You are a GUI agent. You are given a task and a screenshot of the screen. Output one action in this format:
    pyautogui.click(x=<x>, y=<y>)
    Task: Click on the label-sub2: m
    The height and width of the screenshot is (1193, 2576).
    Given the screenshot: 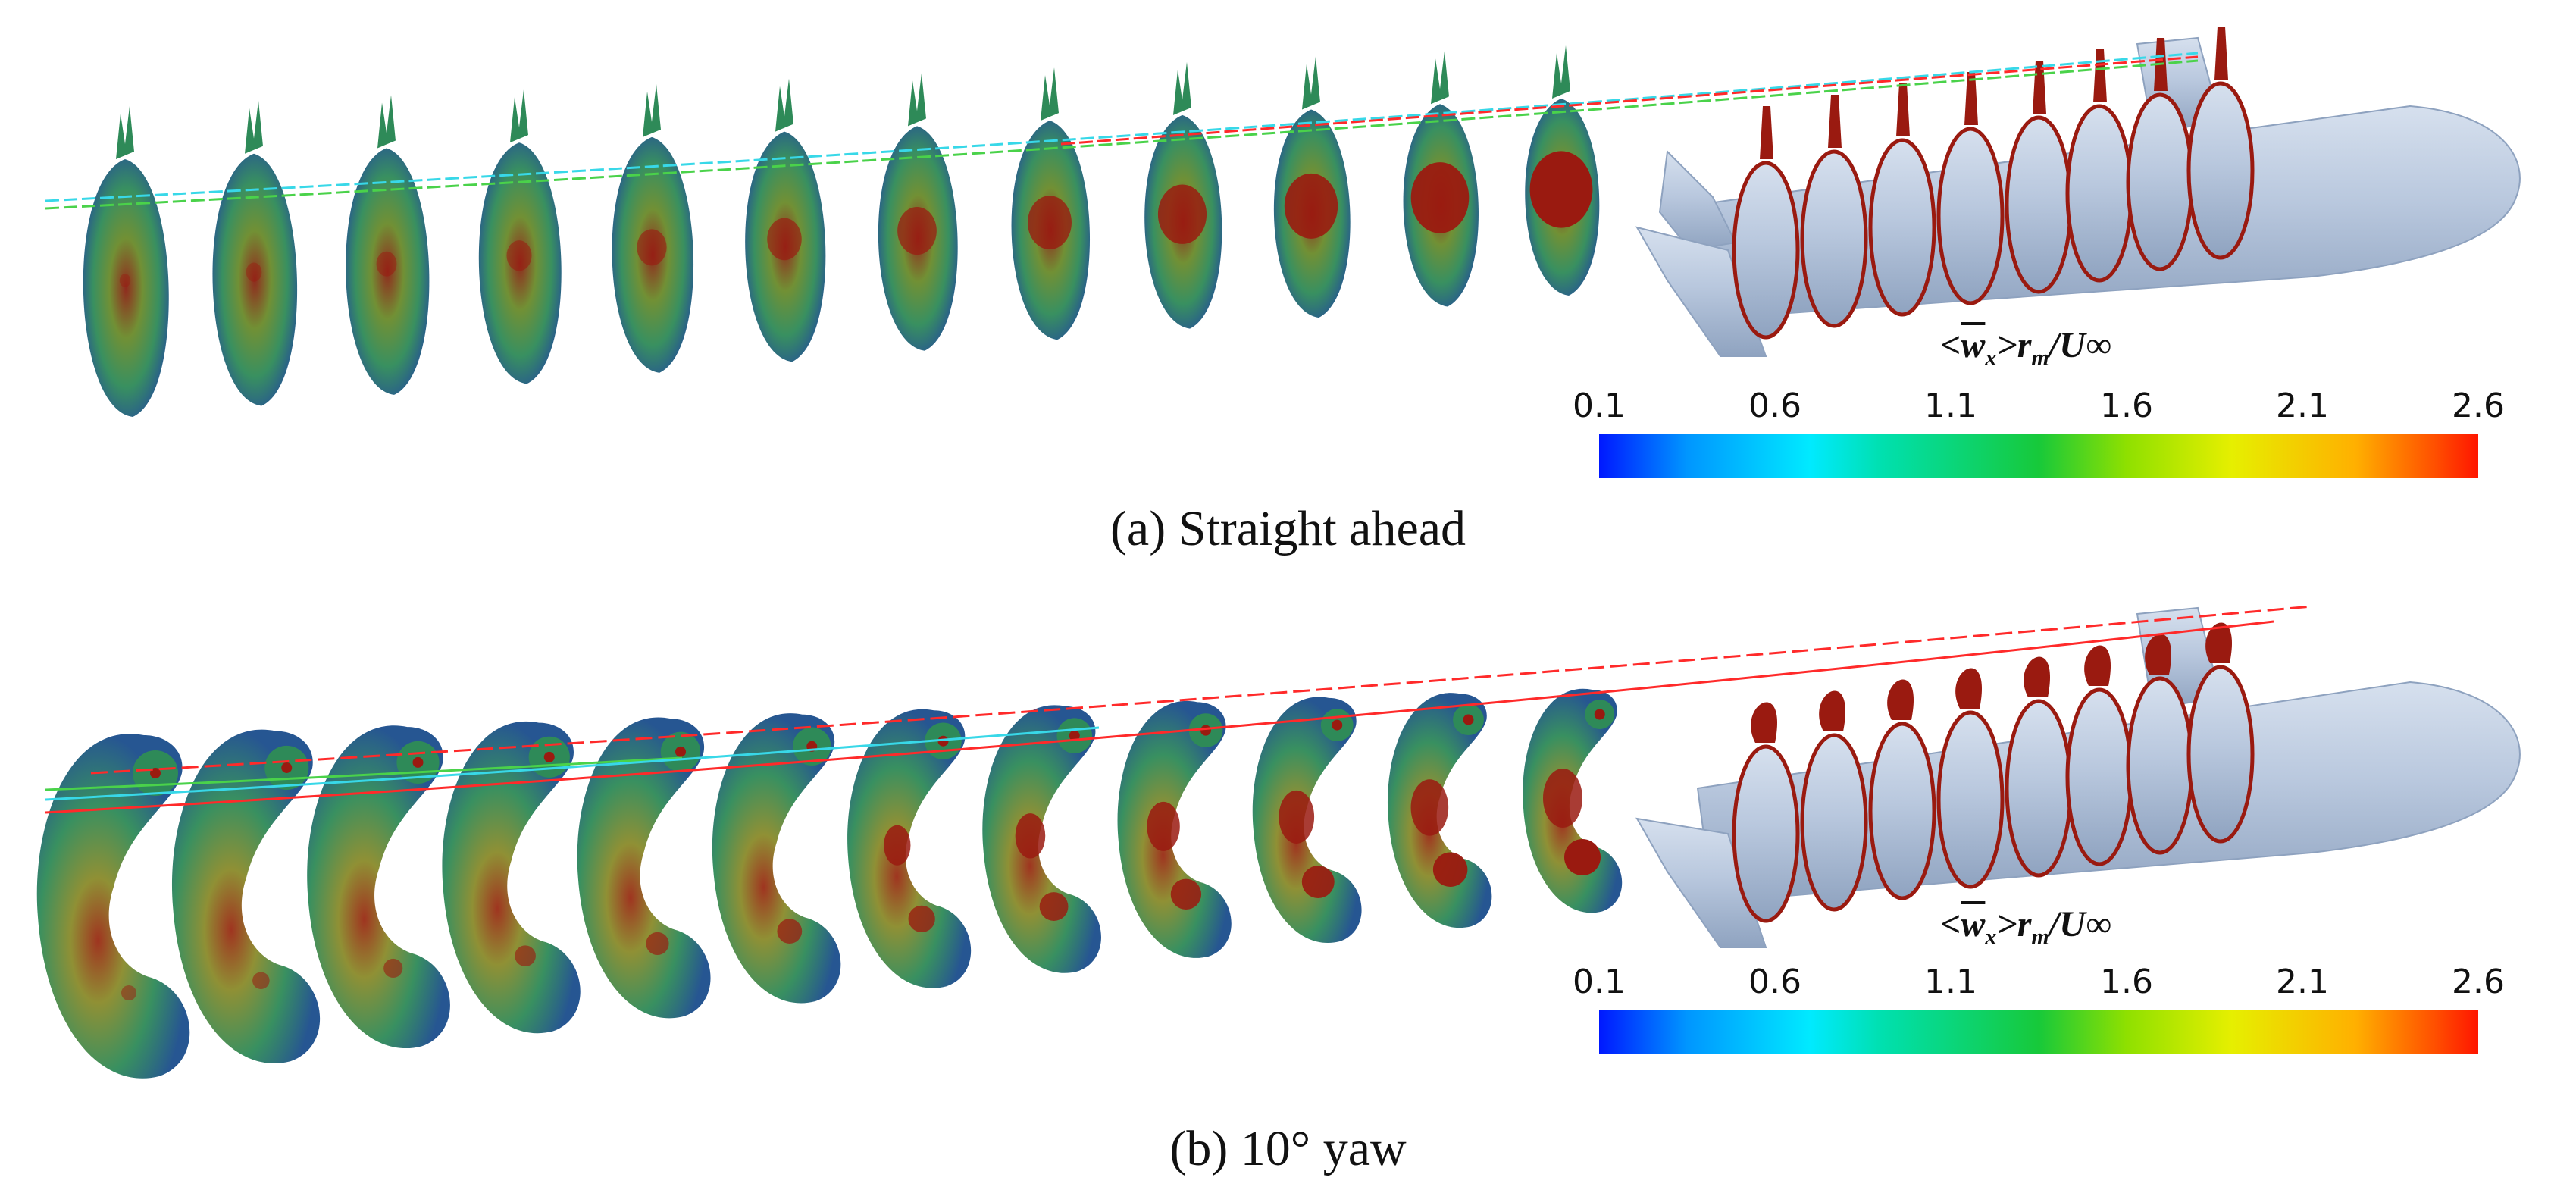 What is the action you would take?
    pyautogui.click(x=2040, y=937)
    